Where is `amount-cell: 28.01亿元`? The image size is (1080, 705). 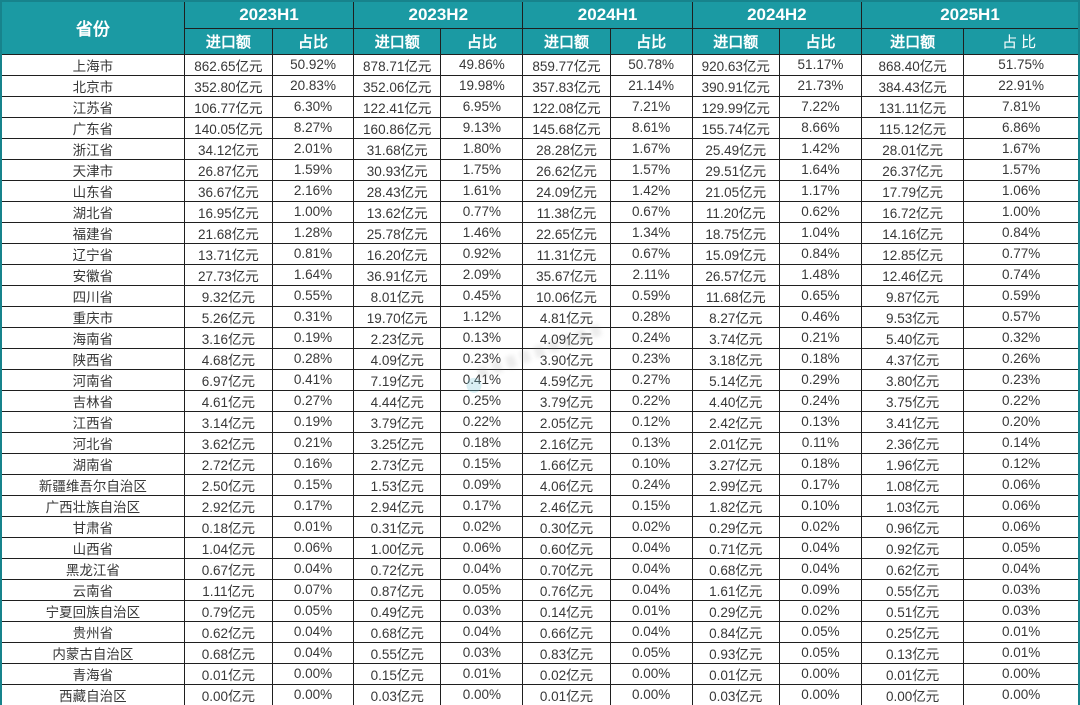 amount-cell: 28.01亿元 is located at coordinates (913, 148).